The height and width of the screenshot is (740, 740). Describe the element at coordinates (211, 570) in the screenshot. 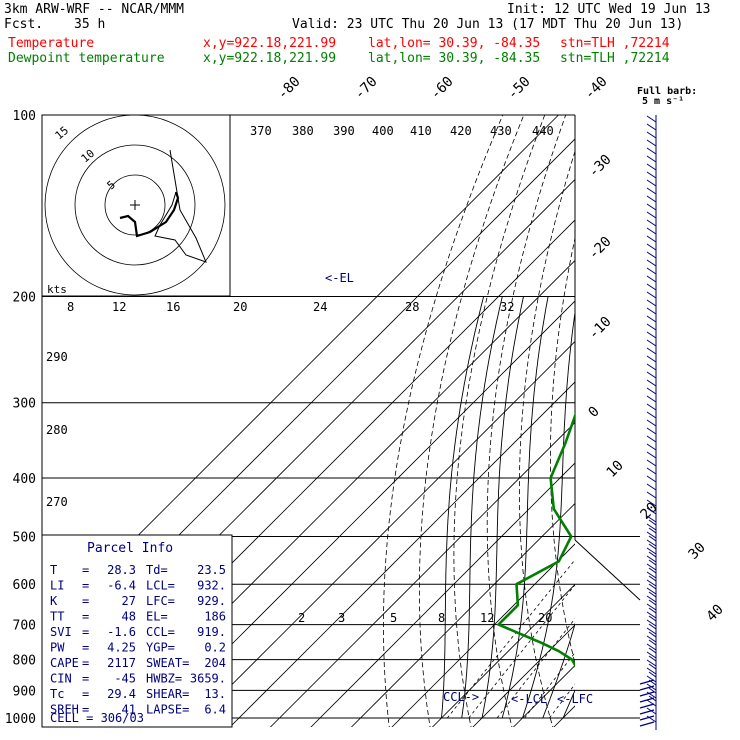

I see `parcel-value: 23.5` at that location.